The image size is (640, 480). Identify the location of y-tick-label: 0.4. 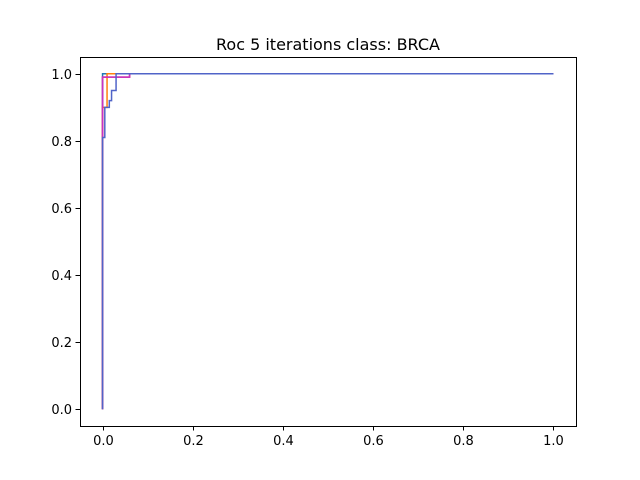
(61, 276).